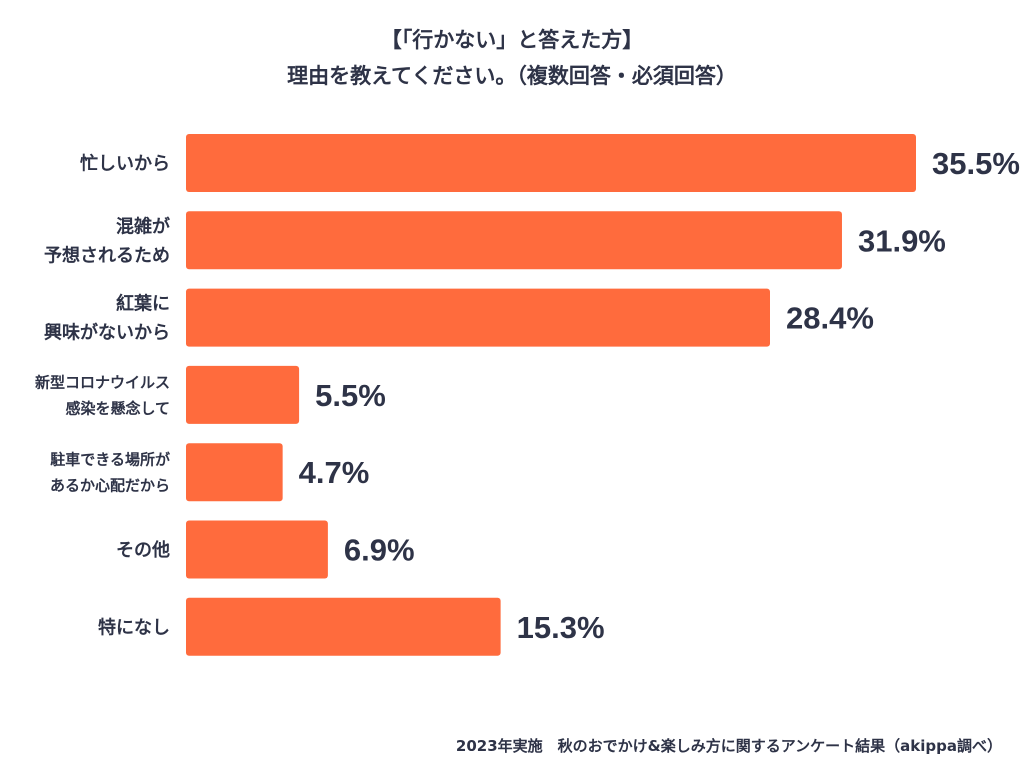  Describe the element at coordinates (561, 627) in the screenshot. I see `value-label-7: 15.3%` at that location.